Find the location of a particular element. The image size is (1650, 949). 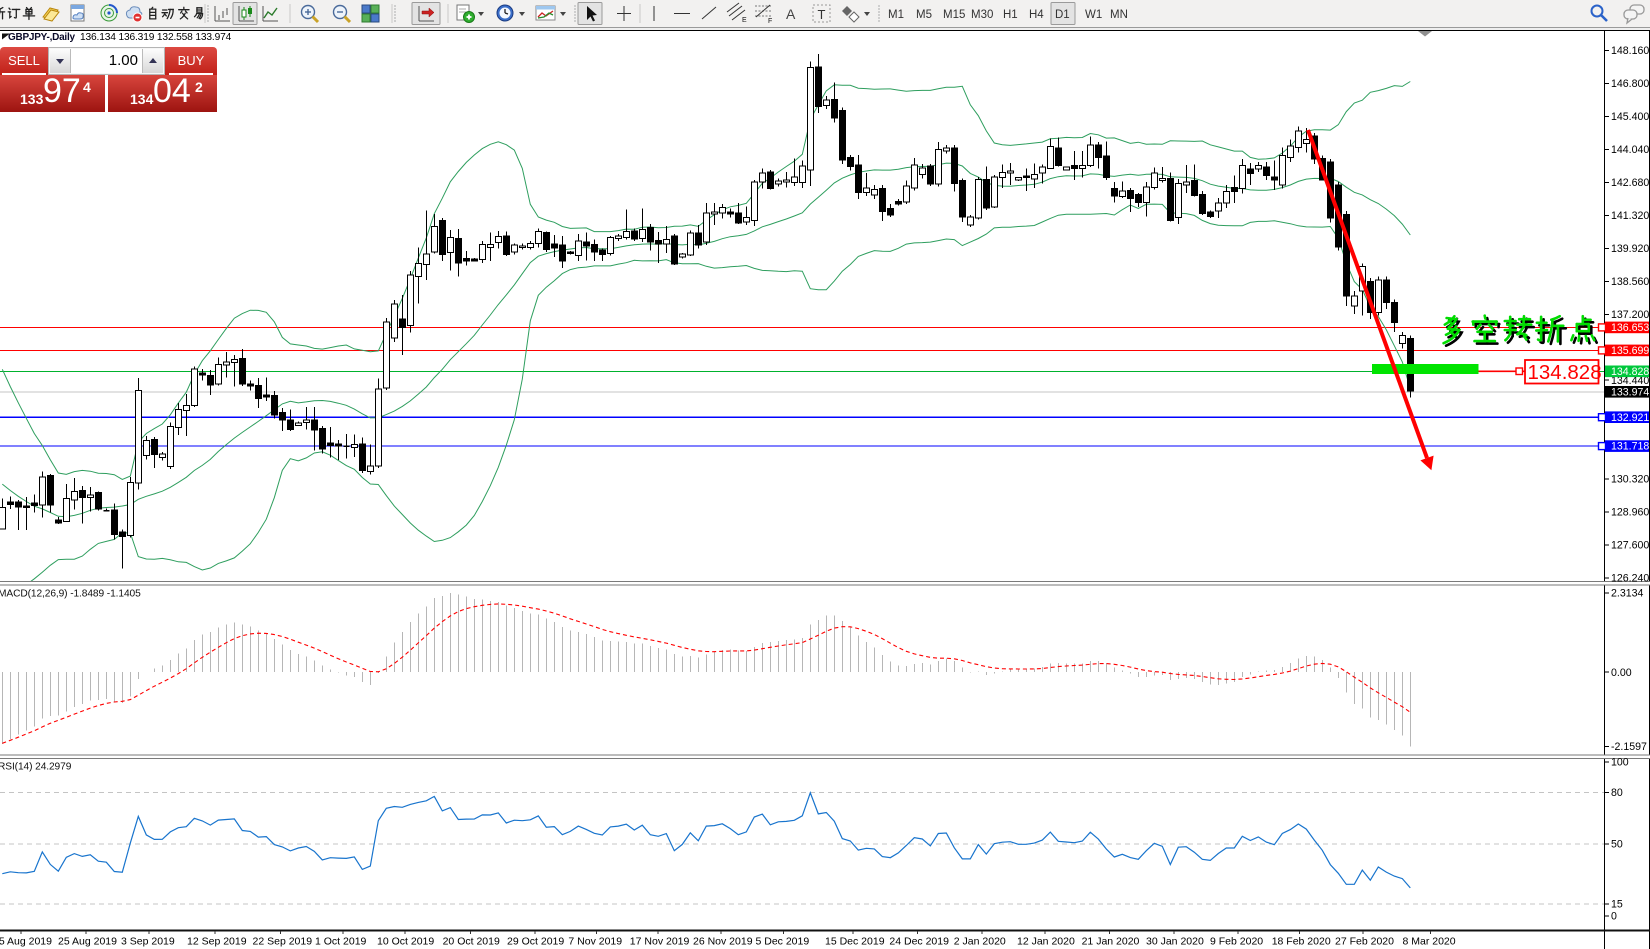

svg-text: 15 is located at coordinates (1617, 904).